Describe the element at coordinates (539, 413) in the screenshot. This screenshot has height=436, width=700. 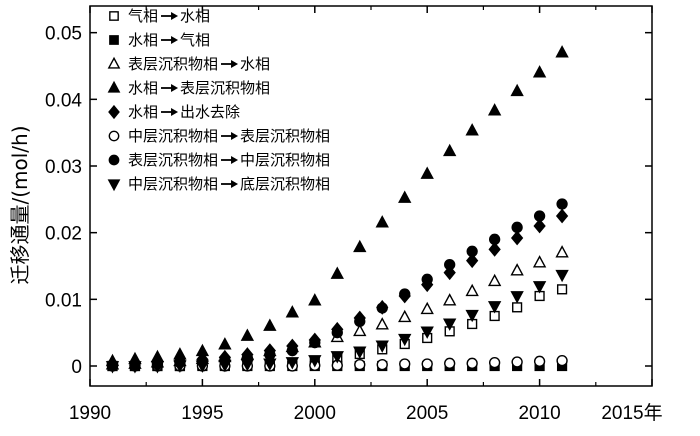
I see `x-tick-label: 2010` at that location.